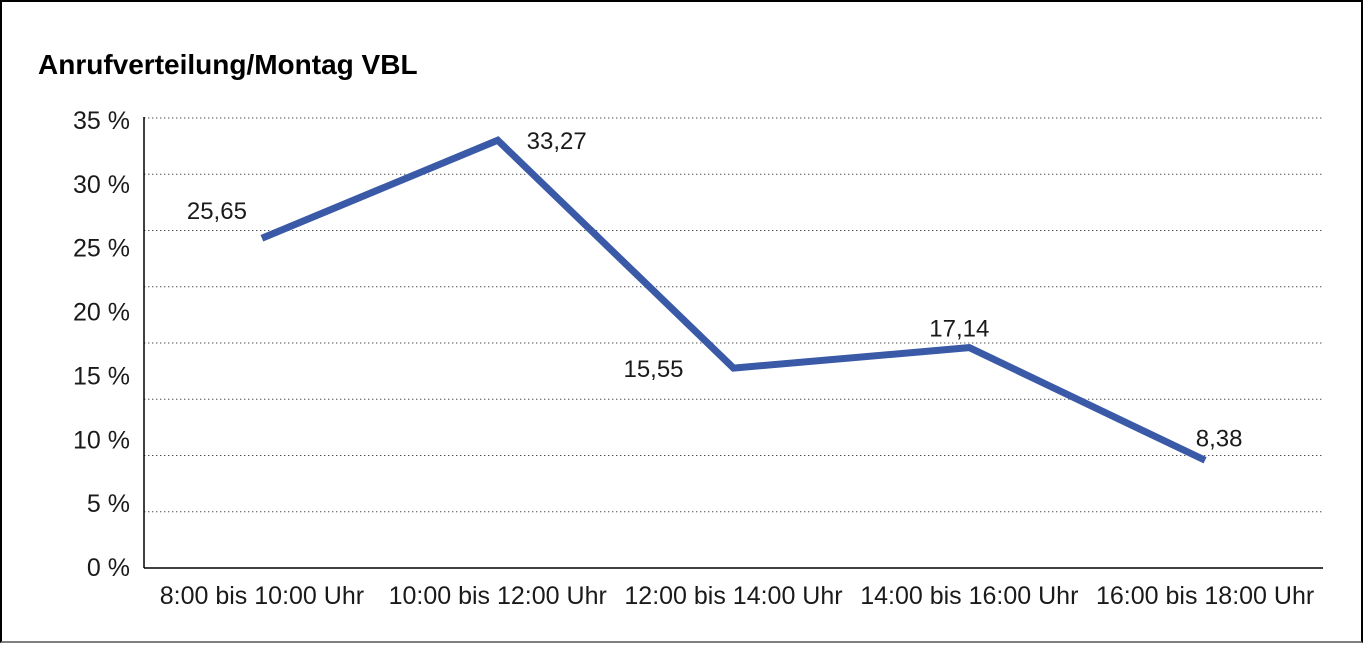  Describe the element at coordinates (959, 329) in the screenshot. I see `data-label: 17,14` at that location.